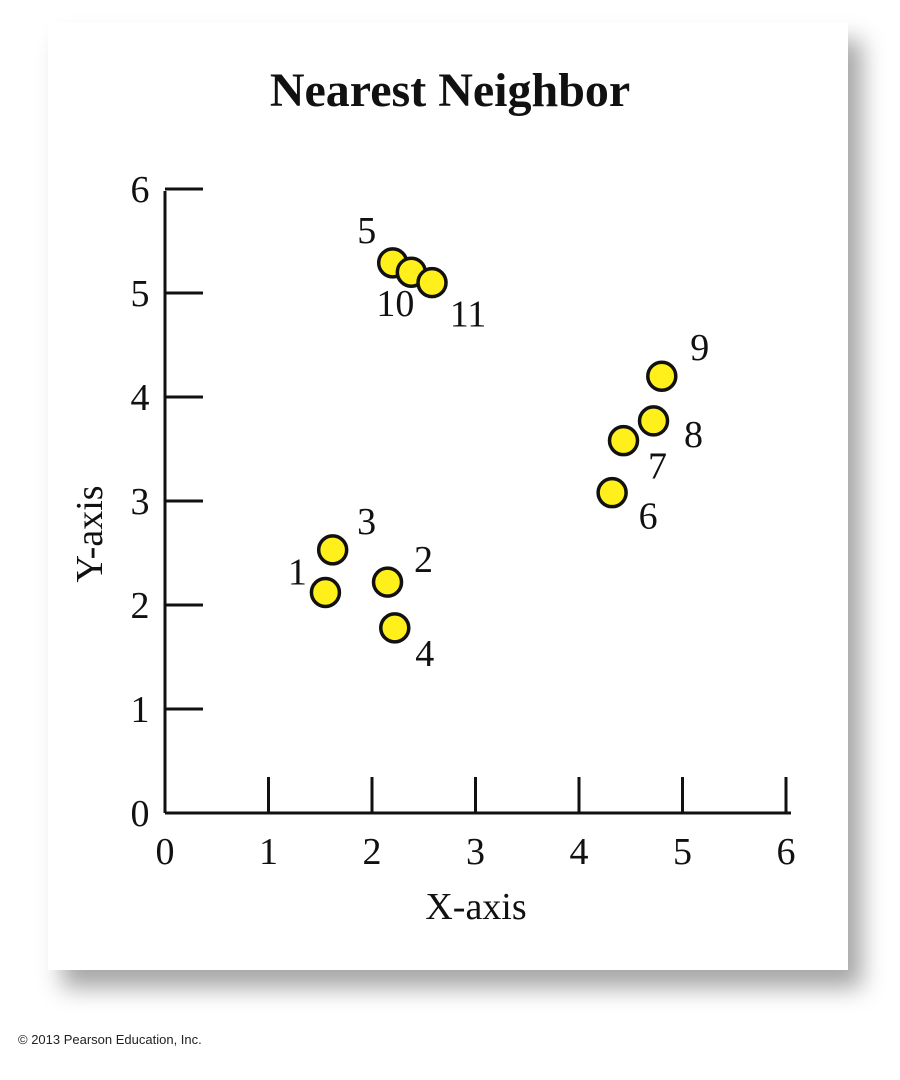 This screenshot has height=1080, width=900. What do you see at coordinates (475, 907) in the screenshot?
I see `x-axis-label: X-axis` at bounding box center [475, 907].